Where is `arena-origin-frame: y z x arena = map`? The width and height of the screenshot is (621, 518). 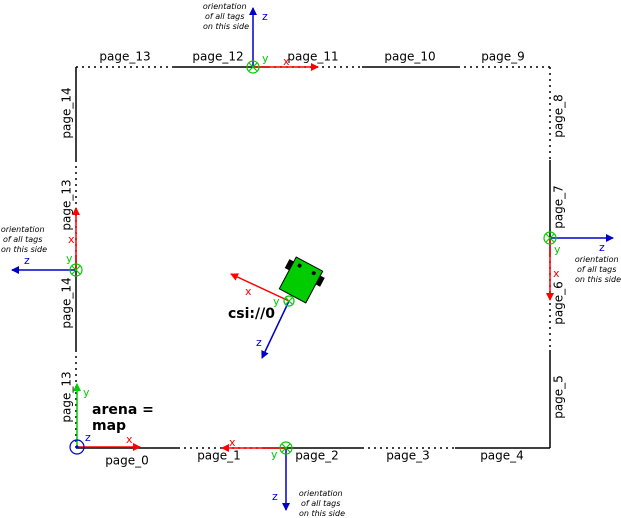
arena-origin-frame: y z x arena = map is located at coordinates (114, 419).